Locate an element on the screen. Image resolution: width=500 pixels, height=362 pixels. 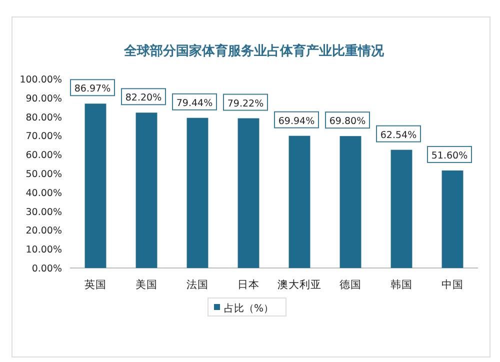
data-label: 86.97% is located at coordinates (92, 89).